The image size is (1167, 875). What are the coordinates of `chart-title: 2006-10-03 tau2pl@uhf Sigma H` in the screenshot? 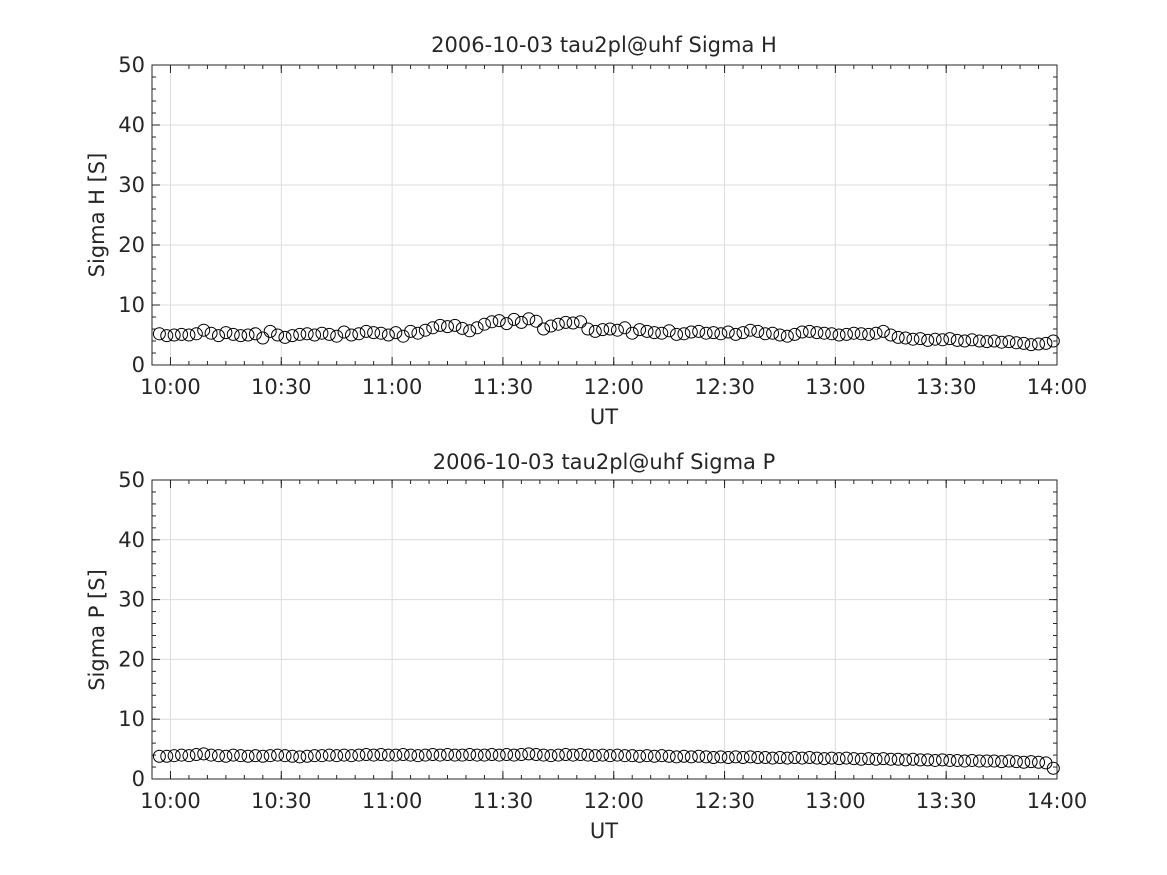 It's located at (604, 45).